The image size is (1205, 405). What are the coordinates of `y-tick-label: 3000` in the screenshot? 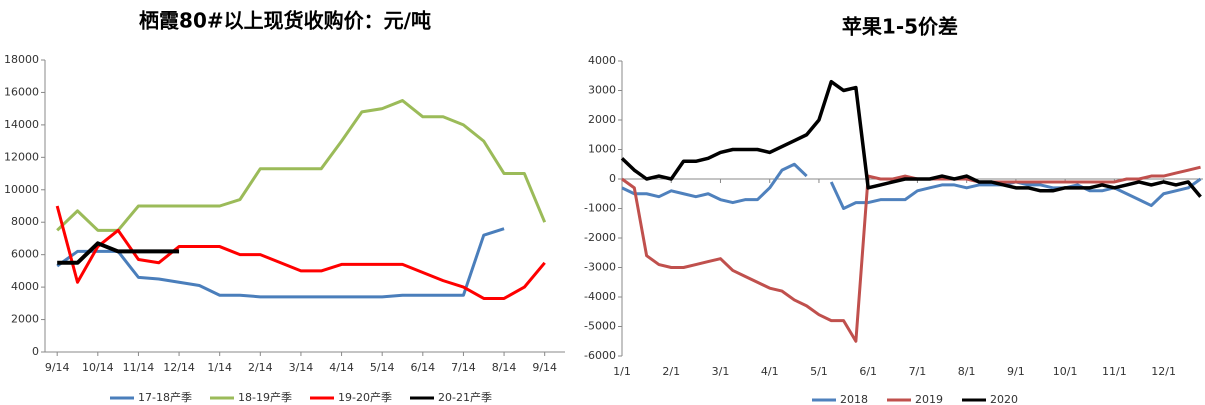 It's located at (602, 90).